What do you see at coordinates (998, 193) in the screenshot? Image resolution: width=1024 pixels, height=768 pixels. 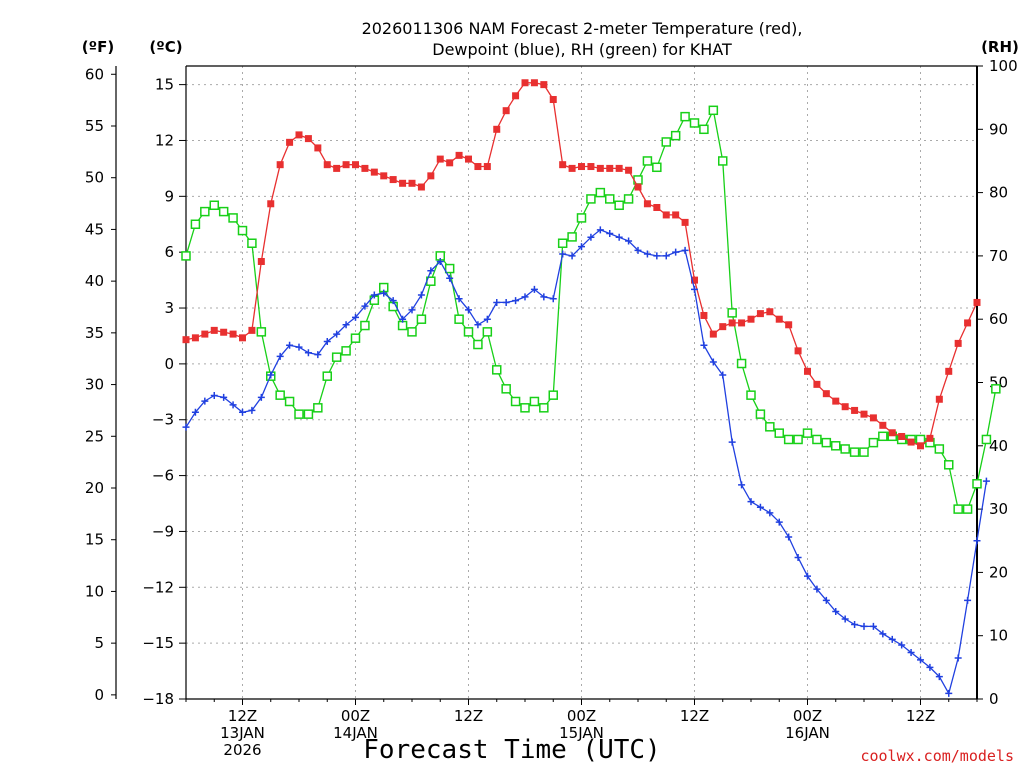 I see `rh-tick-label: 80` at bounding box center [998, 193].